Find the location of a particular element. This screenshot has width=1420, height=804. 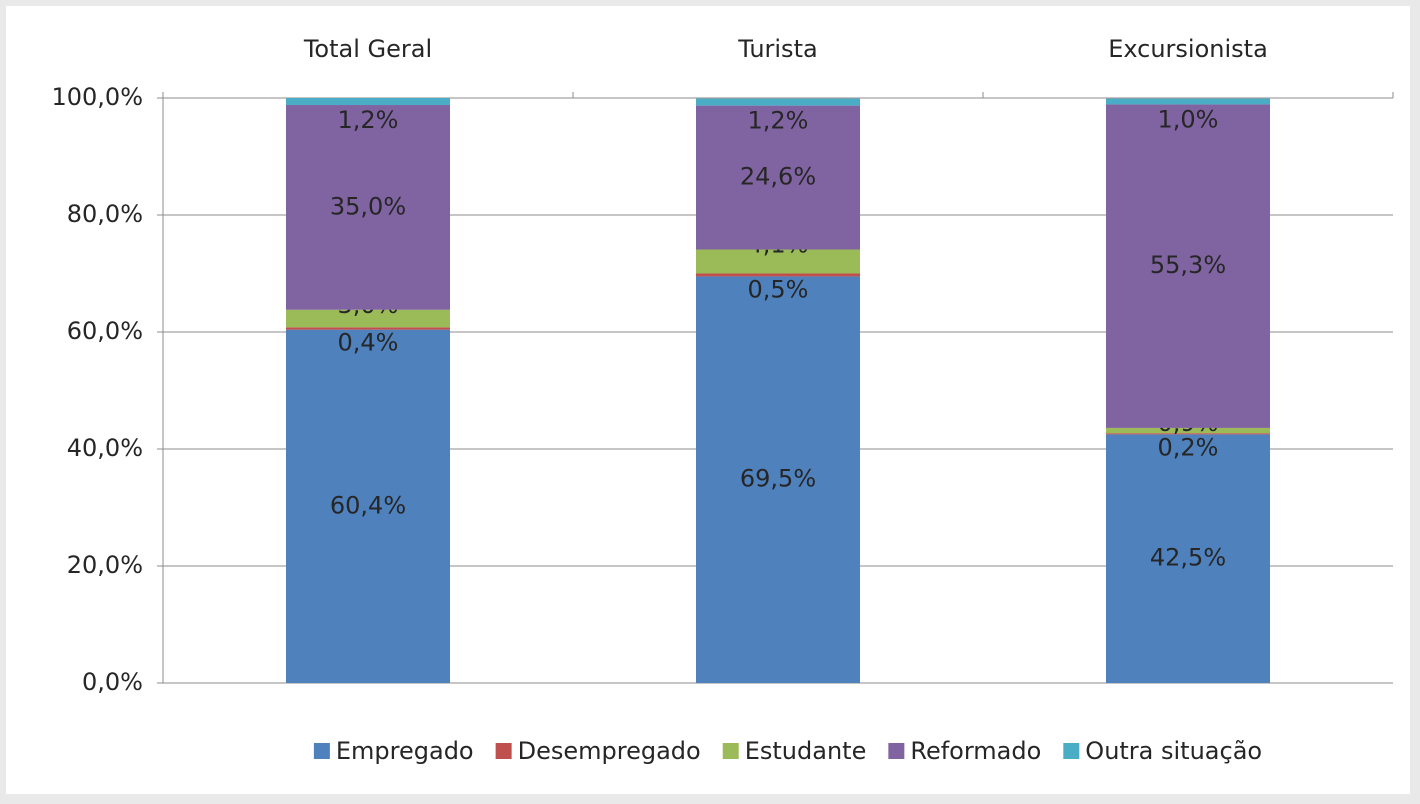

legend-label: Estudante is located at coordinates (806, 751).